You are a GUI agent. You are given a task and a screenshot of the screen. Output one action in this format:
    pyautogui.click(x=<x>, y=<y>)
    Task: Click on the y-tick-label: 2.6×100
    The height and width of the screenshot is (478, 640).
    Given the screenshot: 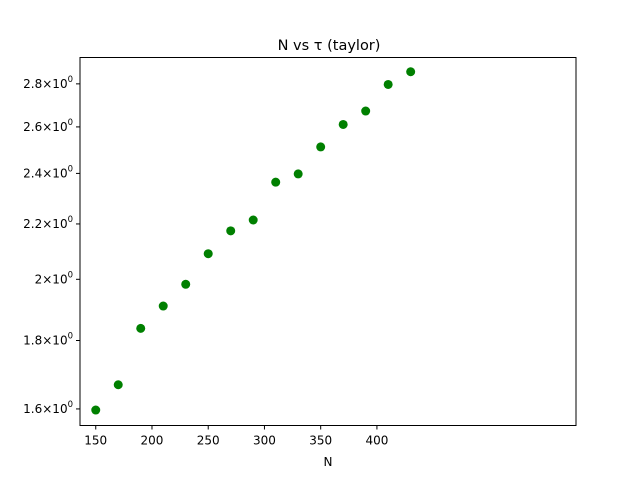 What is the action you would take?
    pyautogui.click(x=48, y=126)
    